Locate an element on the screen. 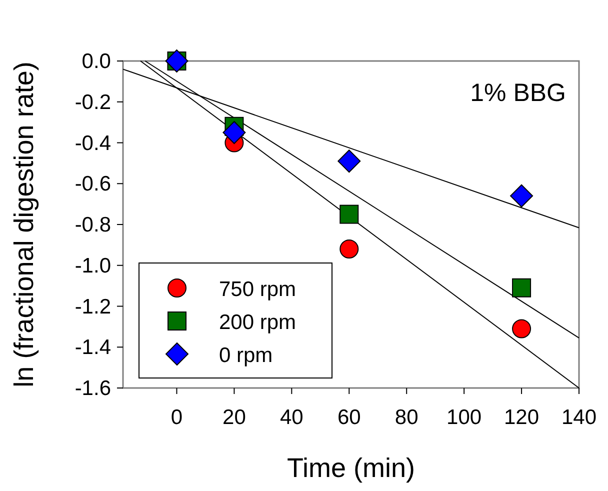  x-tick-label: 0 is located at coordinates (176, 417).